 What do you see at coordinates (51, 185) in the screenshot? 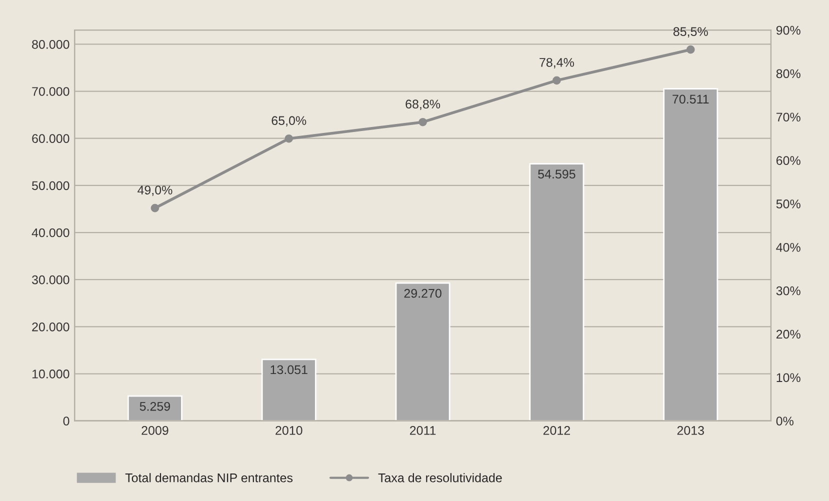
I see `y-tick-label: 50.000` at bounding box center [51, 185].